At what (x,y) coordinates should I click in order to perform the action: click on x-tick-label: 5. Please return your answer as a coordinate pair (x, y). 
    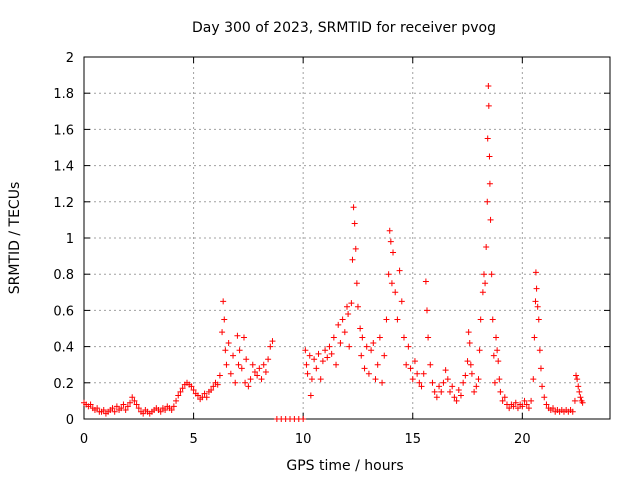
    Looking at the image, I should click on (193, 439).